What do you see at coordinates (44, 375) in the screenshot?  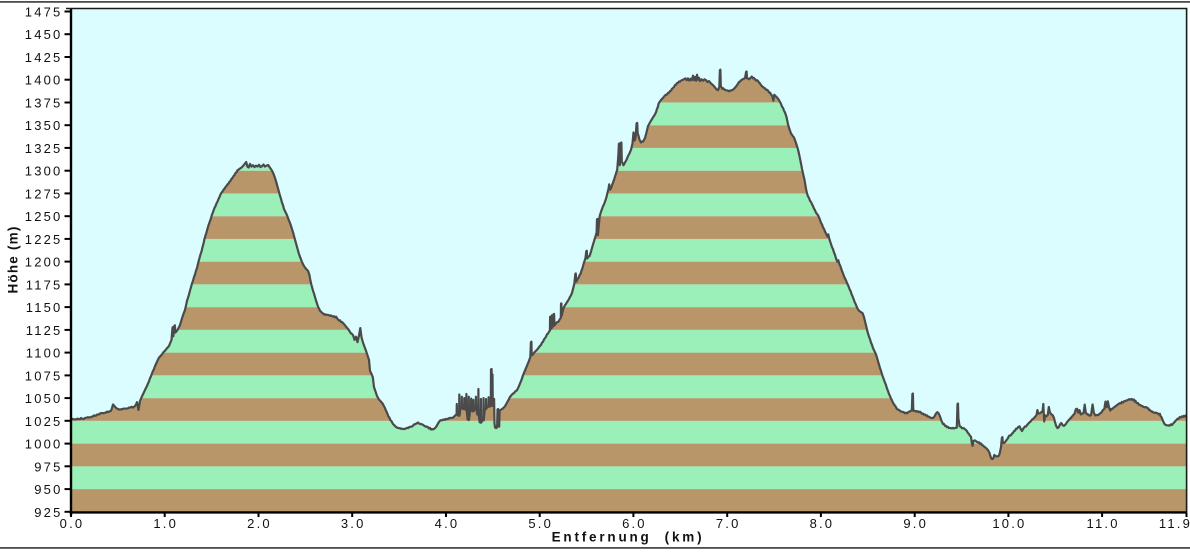 I see `svg-text: 1075` at bounding box center [44, 375].